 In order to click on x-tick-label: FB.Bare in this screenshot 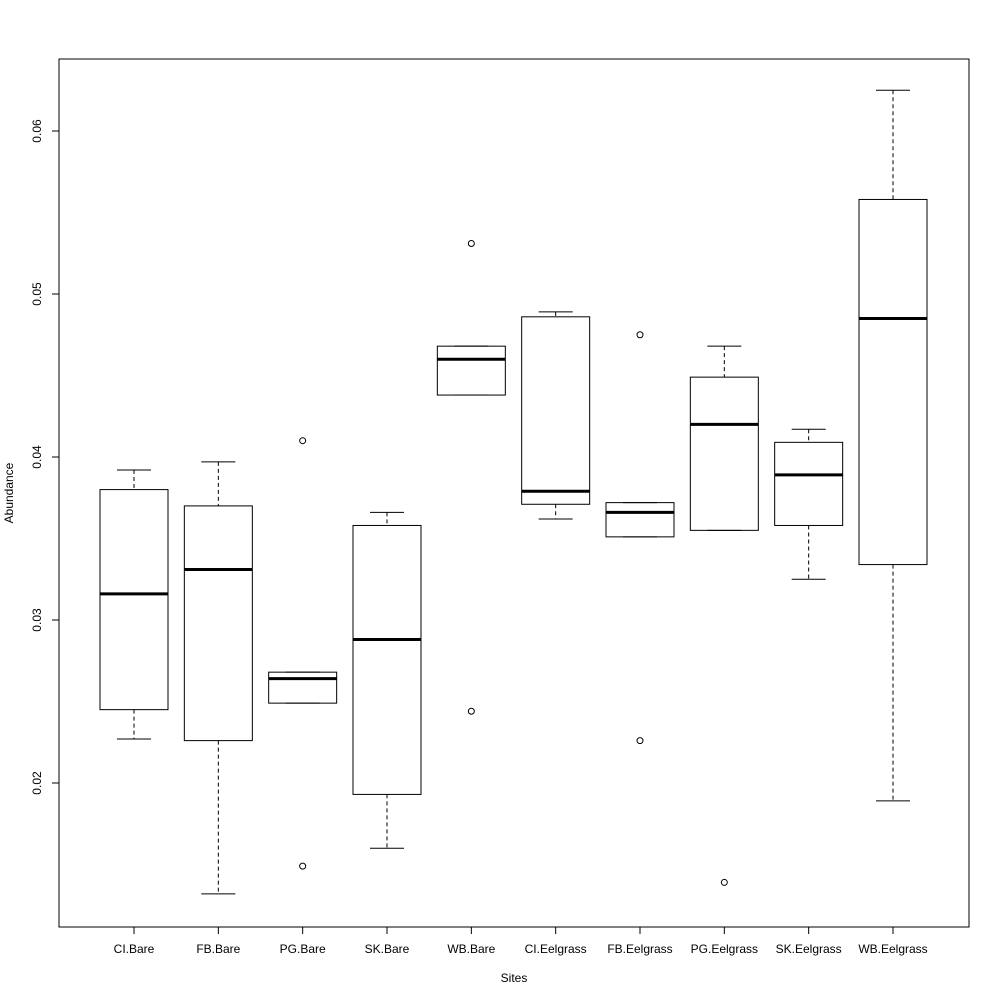, I will do `click(218, 949)`.